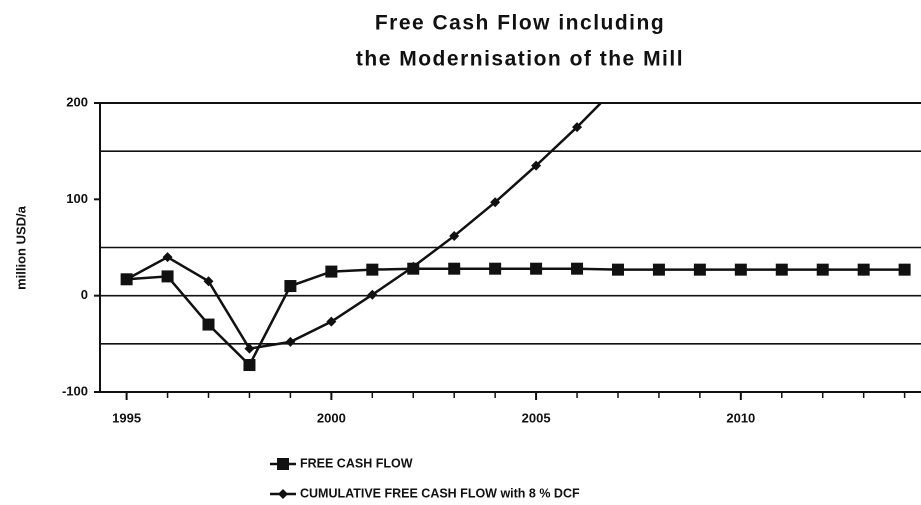 The image size is (921, 505). What do you see at coordinates (520, 59) in the screenshot?
I see `chart-title: the Modernisation of the Mill` at bounding box center [520, 59].